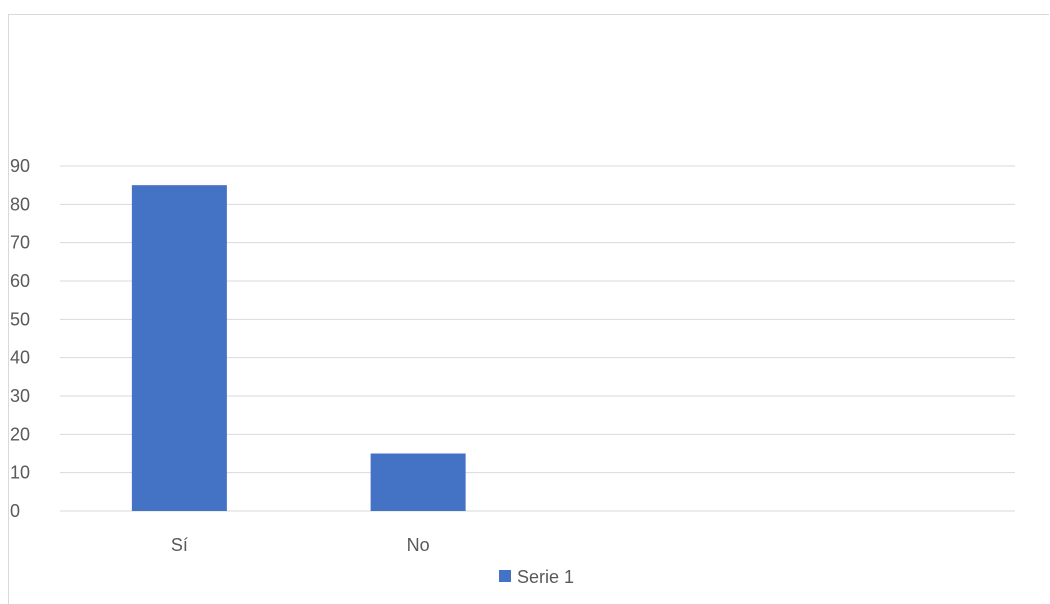 Image resolution: width=1050 pixels, height=604 pixels. Describe the element at coordinates (20, 166) in the screenshot. I see `y-tick-label: 90` at that location.